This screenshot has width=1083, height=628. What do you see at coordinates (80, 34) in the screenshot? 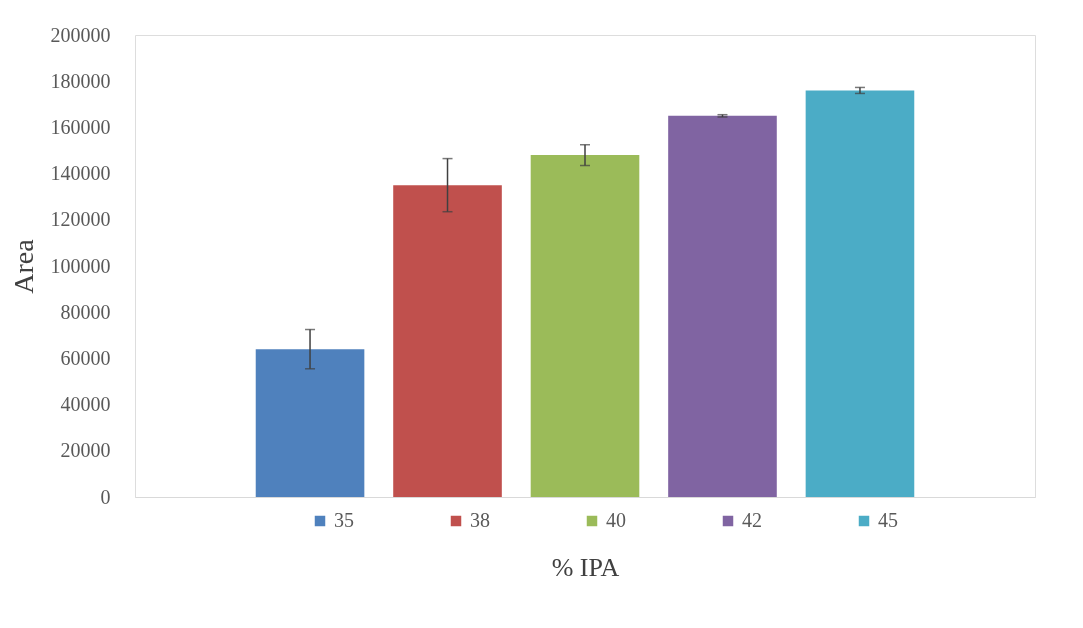
I see `y-tick-label: 200000` at bounding box center [80, 34].